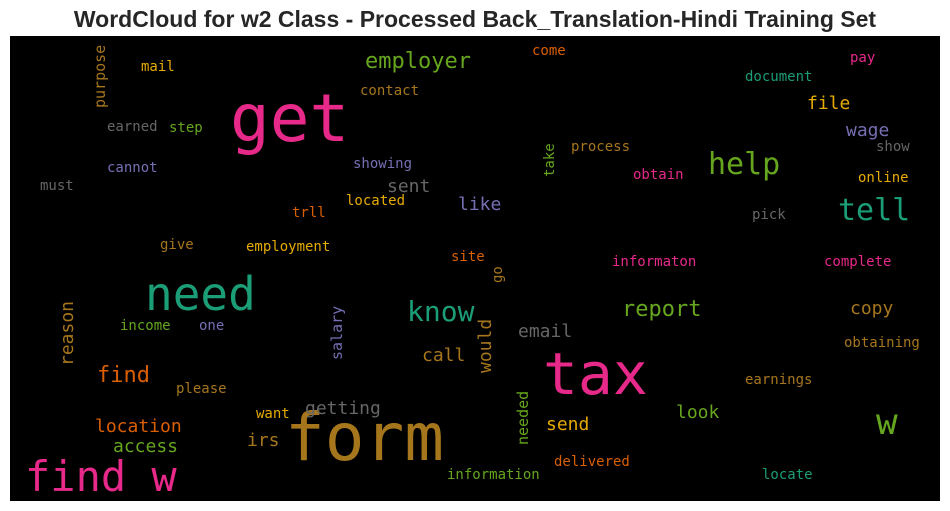 This screenshot has width=950, height=511. Describe the element at coordinates (101, 476) in the screenshot. I see `word-find-w: find w` at that location.